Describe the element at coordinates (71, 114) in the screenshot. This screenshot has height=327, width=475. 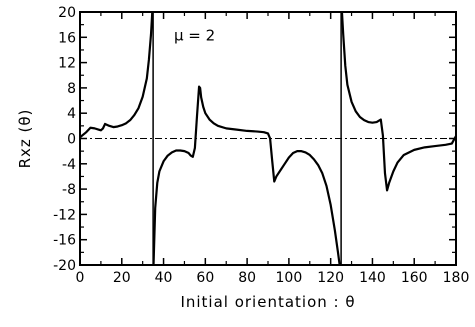
I see `y-tick-label: 4` at that location.